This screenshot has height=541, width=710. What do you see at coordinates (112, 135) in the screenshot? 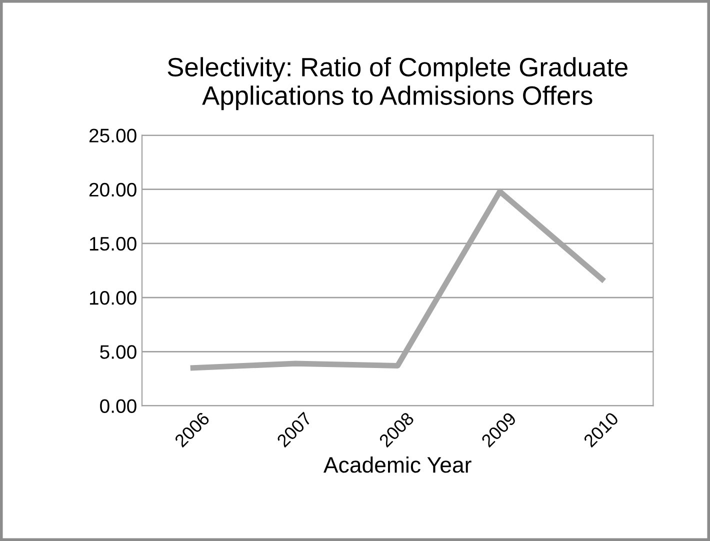
I see `y-tick-label: 25.00` at bounding box center [112, 135].